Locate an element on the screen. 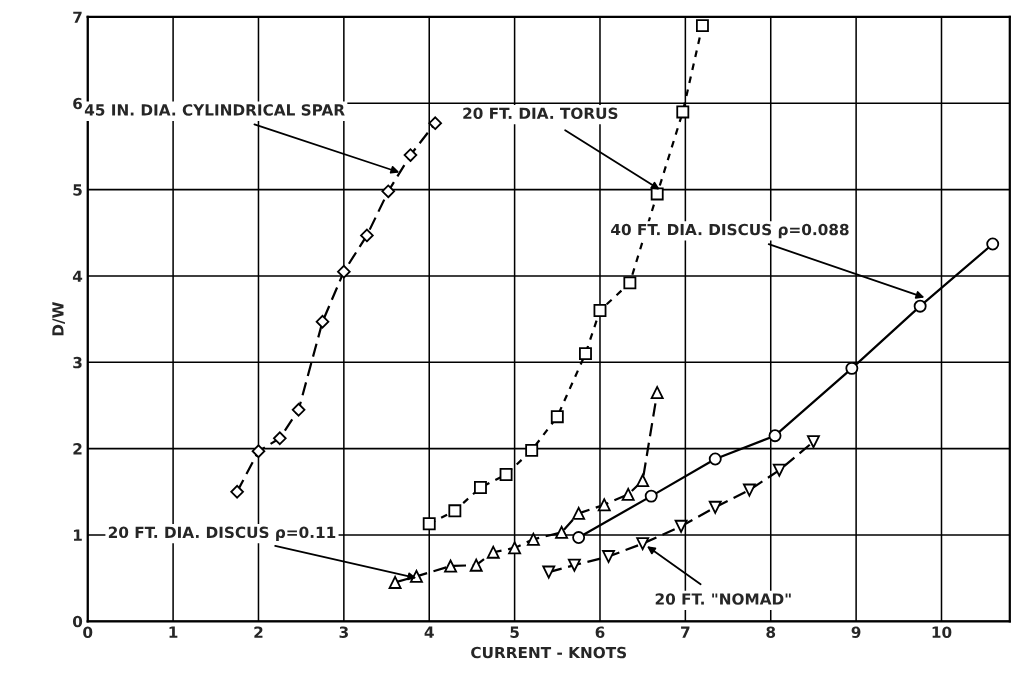 The width and height of the screenshot is (1020, 679). annotation: 20 FT. DIA. DISCUS ρ=0.11 is located at coordinates (222, 534).